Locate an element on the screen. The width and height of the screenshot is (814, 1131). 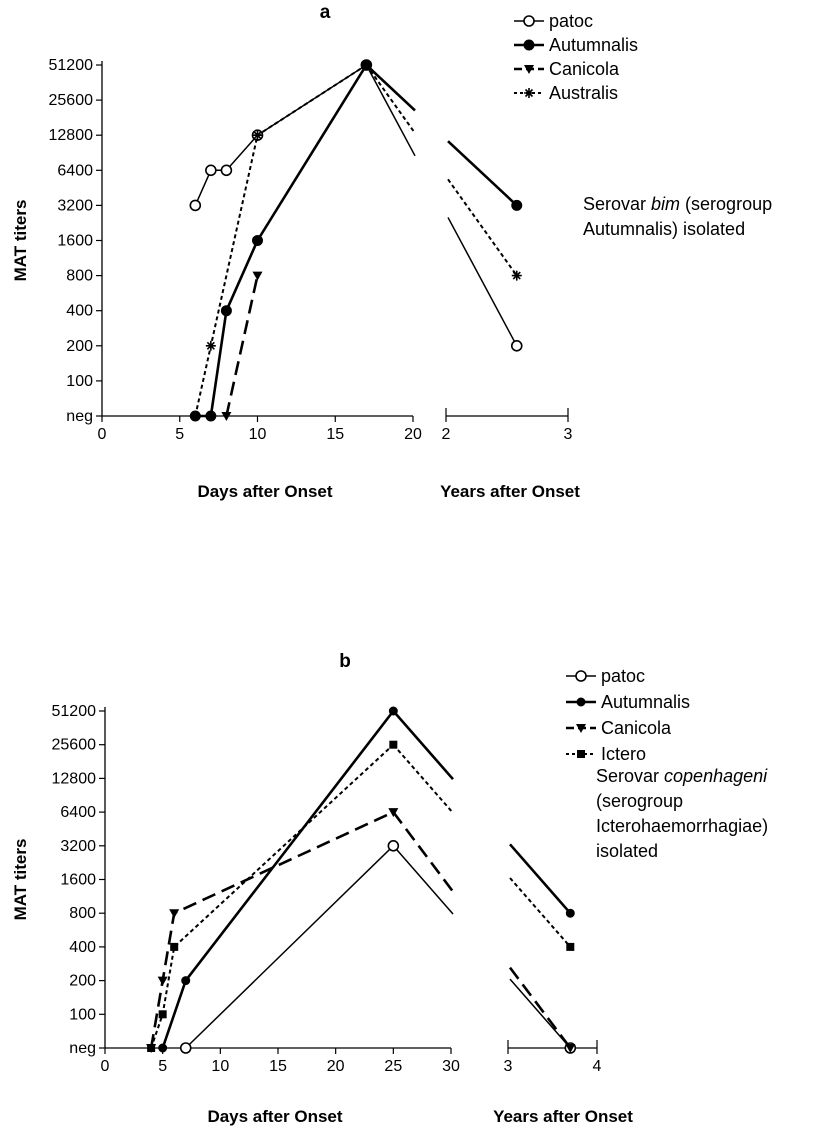
x-tick-label: 15 is located at coordinates (278, 1066).